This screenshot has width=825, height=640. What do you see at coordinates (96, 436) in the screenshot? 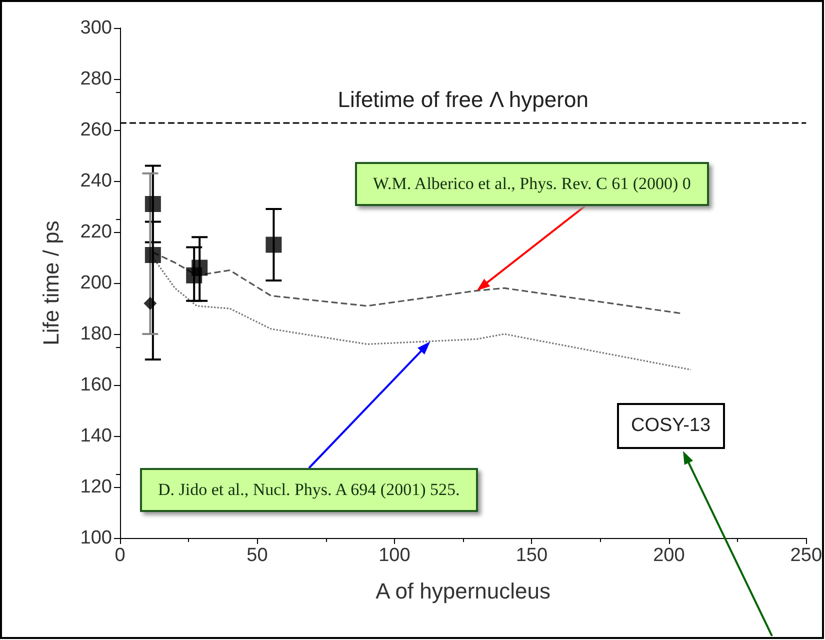
I see `y-tick-label: 140` at bounding box center [96, 436].